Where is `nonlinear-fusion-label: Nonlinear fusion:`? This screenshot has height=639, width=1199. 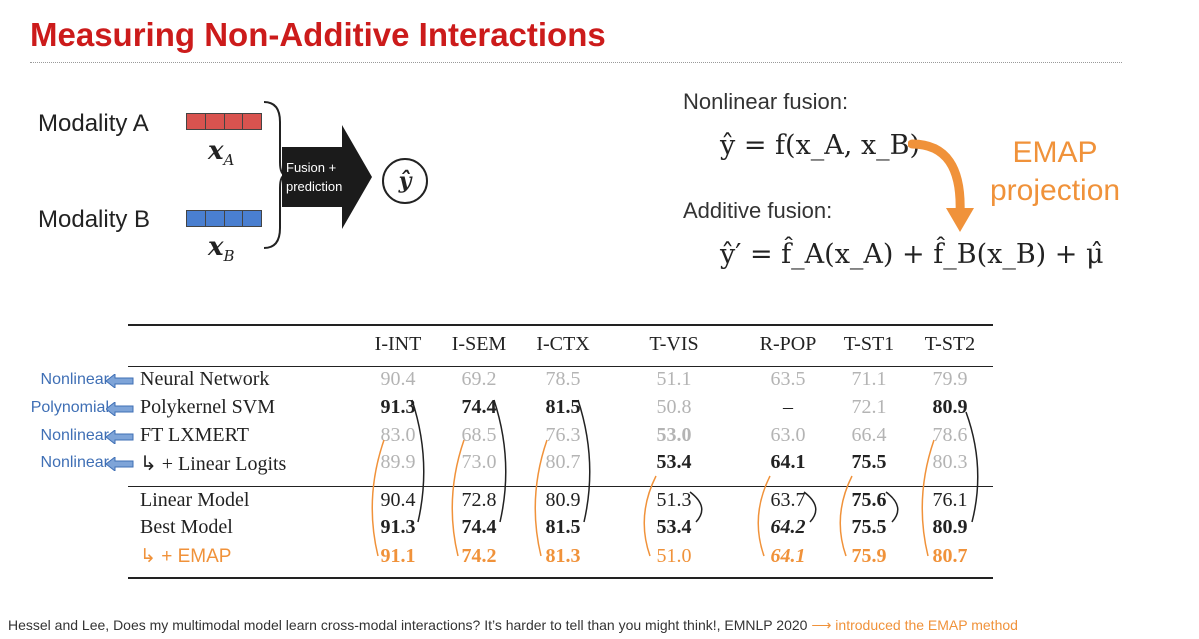 nonlinear-fusion-label: Nonlinear fusion: is located at coordinates (766, 101).